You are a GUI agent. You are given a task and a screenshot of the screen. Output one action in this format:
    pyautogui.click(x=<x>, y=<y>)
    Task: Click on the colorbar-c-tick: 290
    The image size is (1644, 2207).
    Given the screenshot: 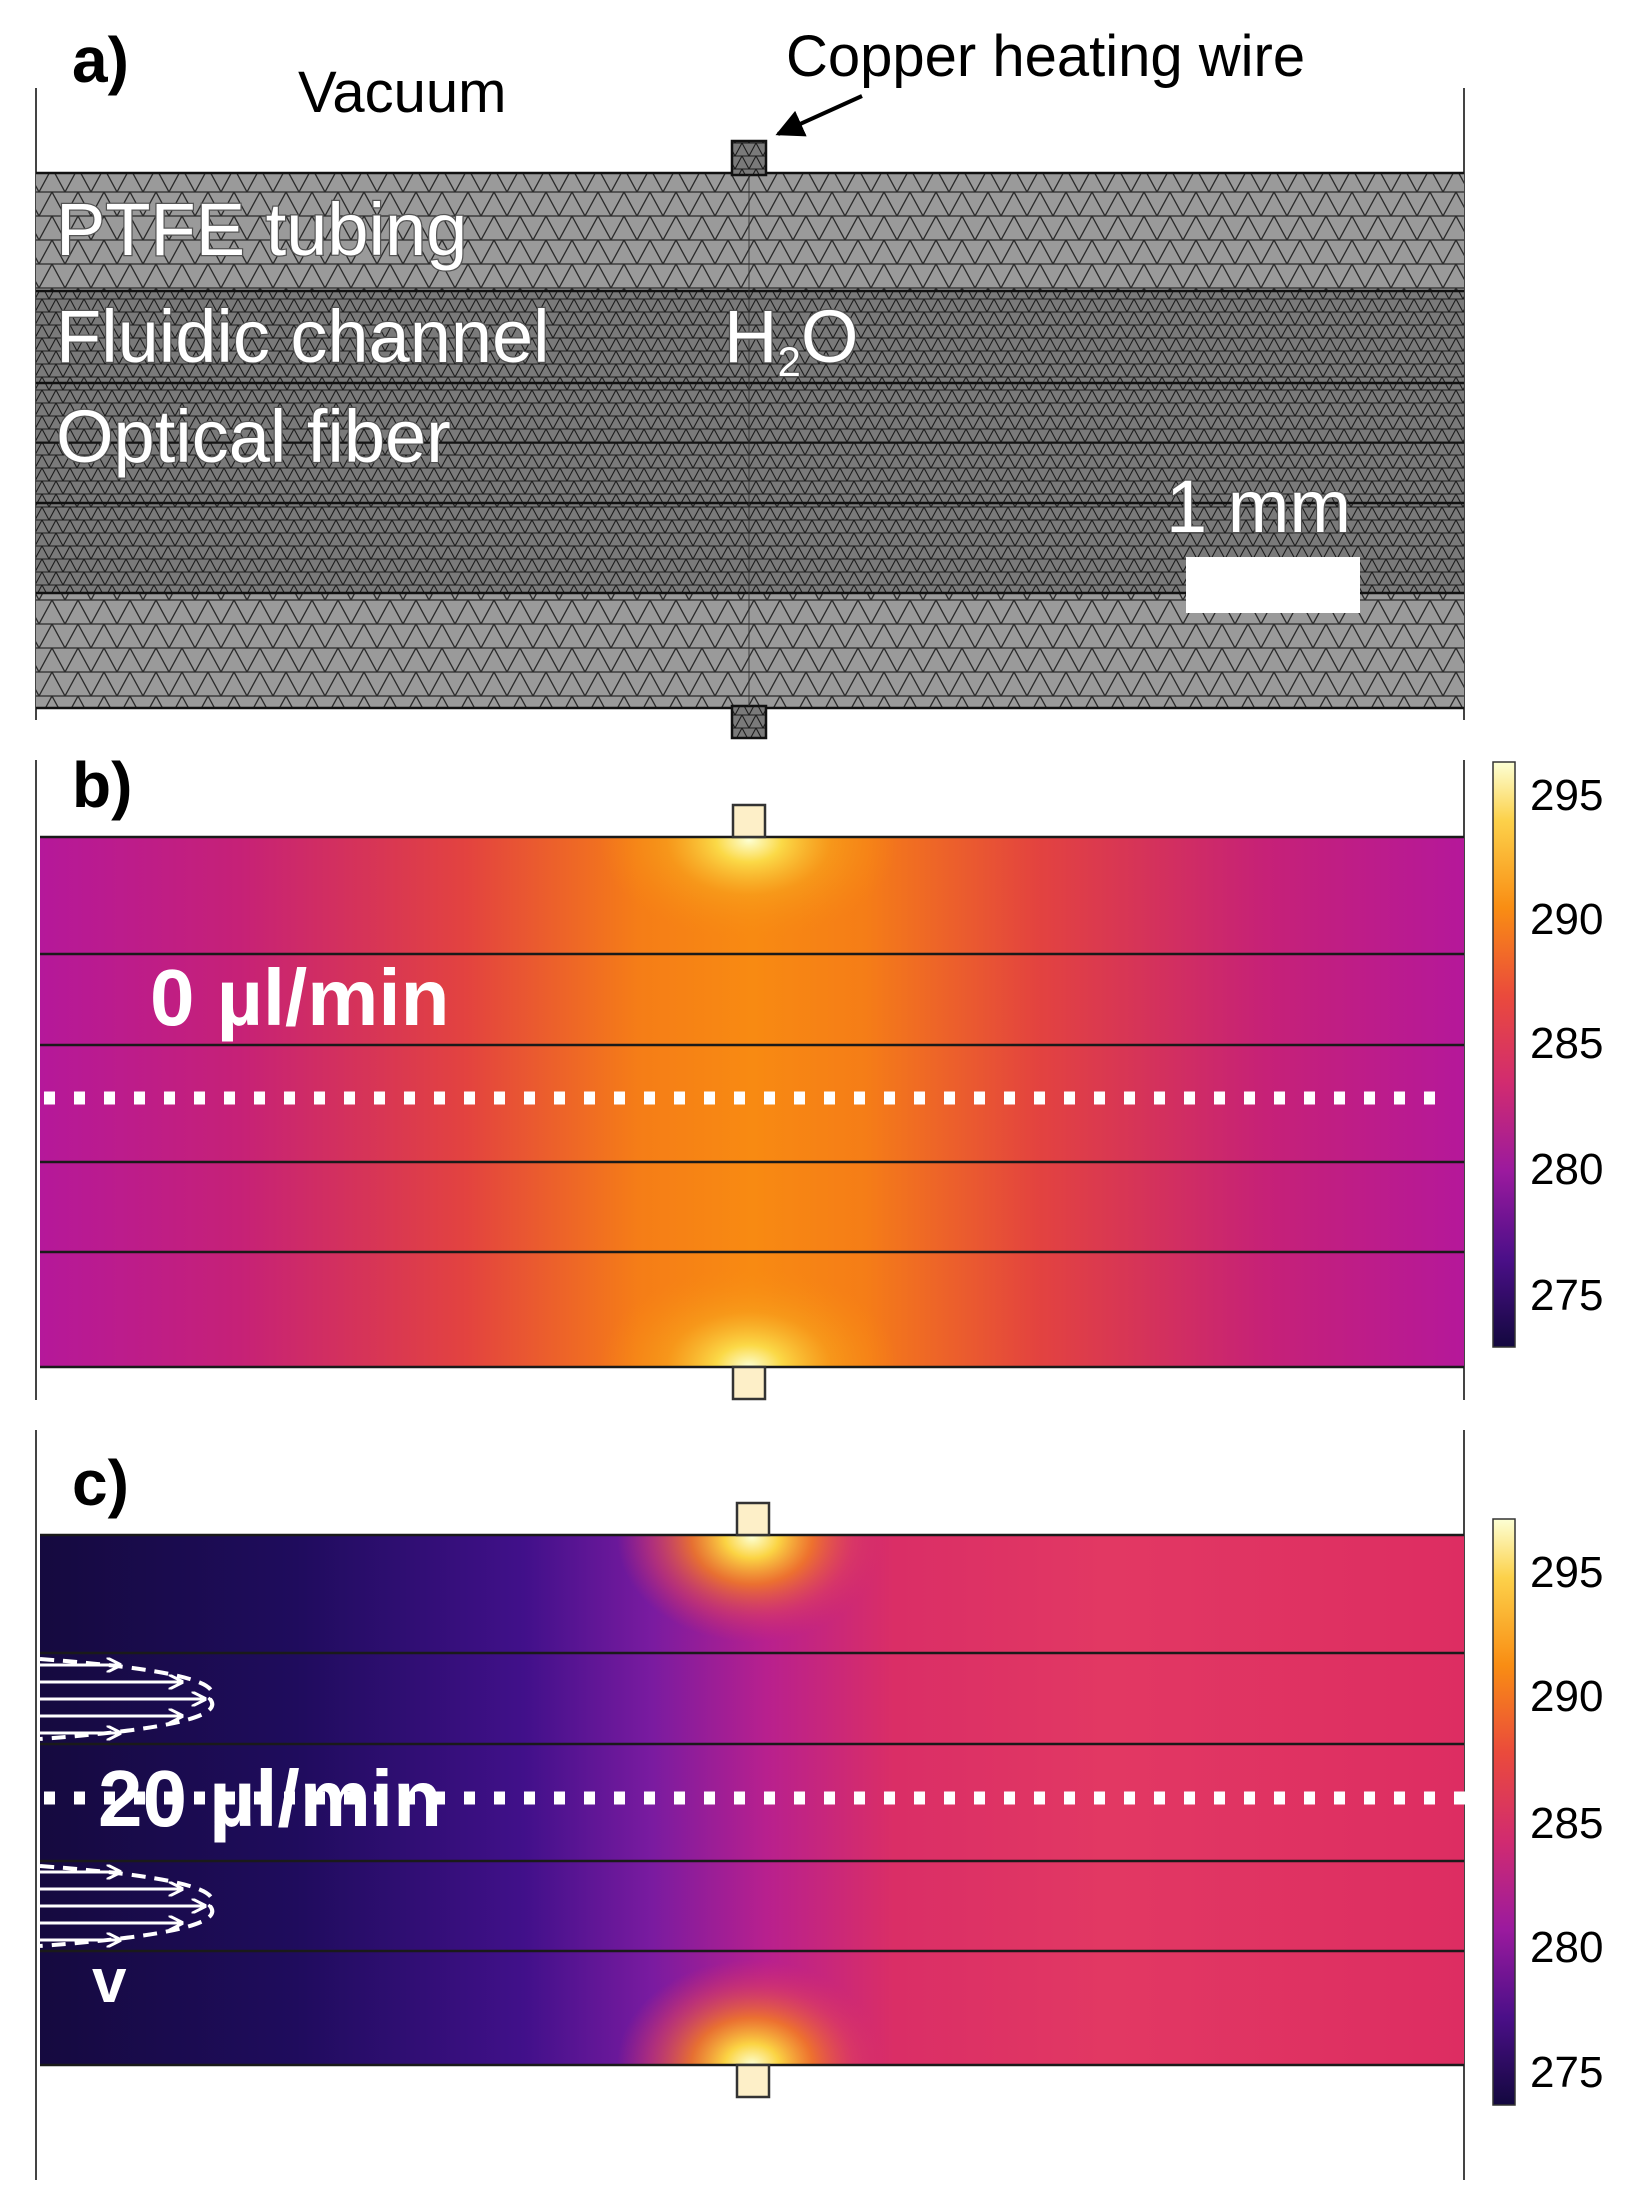 What is the action you would take?
    pyautogui.click(x=1566, y=1696)
    